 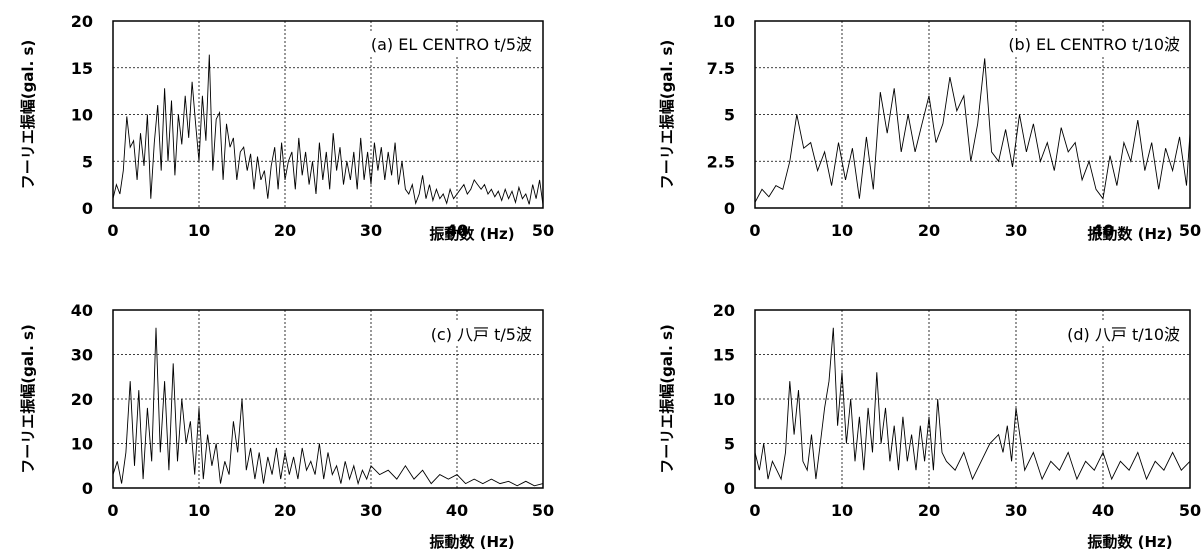 I want to click on panel-annotation: (b) EL CENTRO t/10波, so click(x=1094, y=44).